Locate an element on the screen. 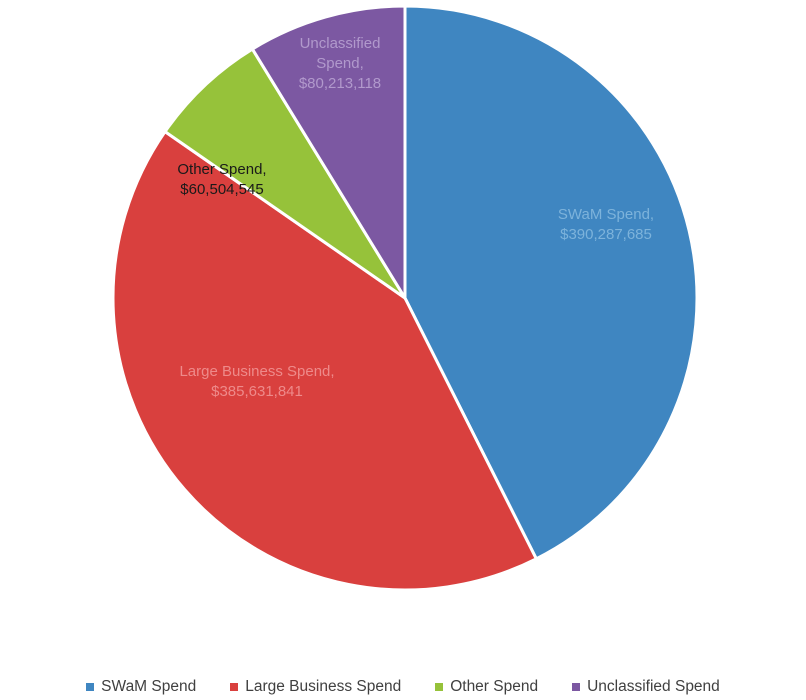 The width and height of the screenshot is (806, 700). legend-label-large-business: Large Business Spend is located at coordinates (323, 686).